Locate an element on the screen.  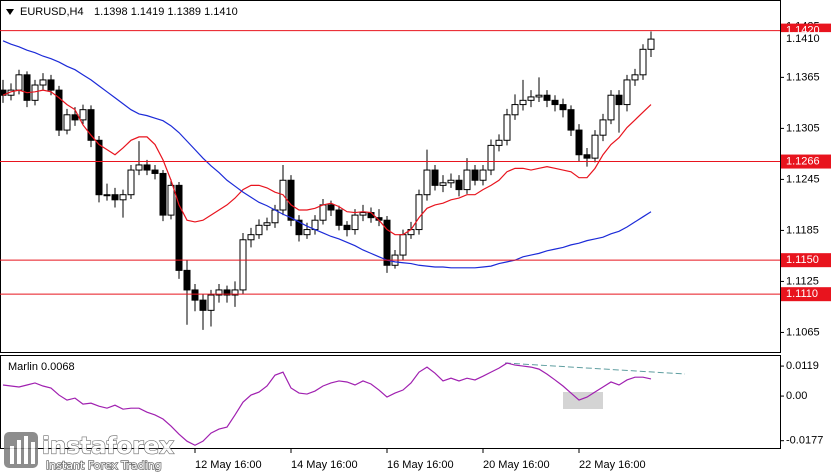
indicator-title: Marlin 0.0068 is located at coordinates (41, 367).